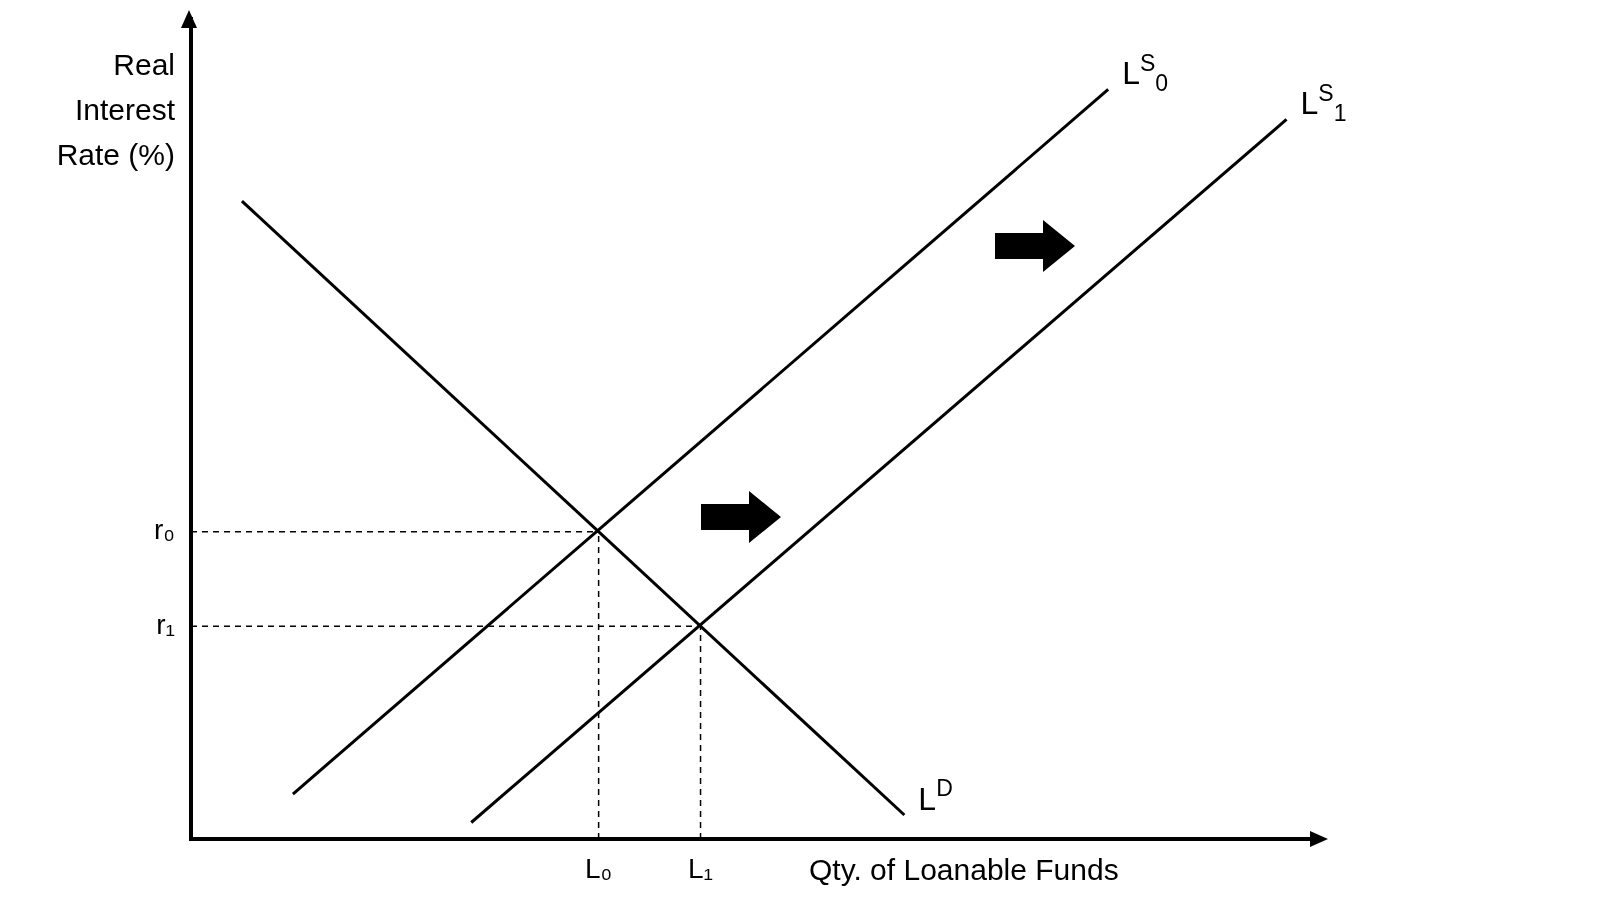 The height and width of the screenshot is (916, 1620). I want to click on x-axis-title: Qty. of Loanable Funds, so click(964, 870).